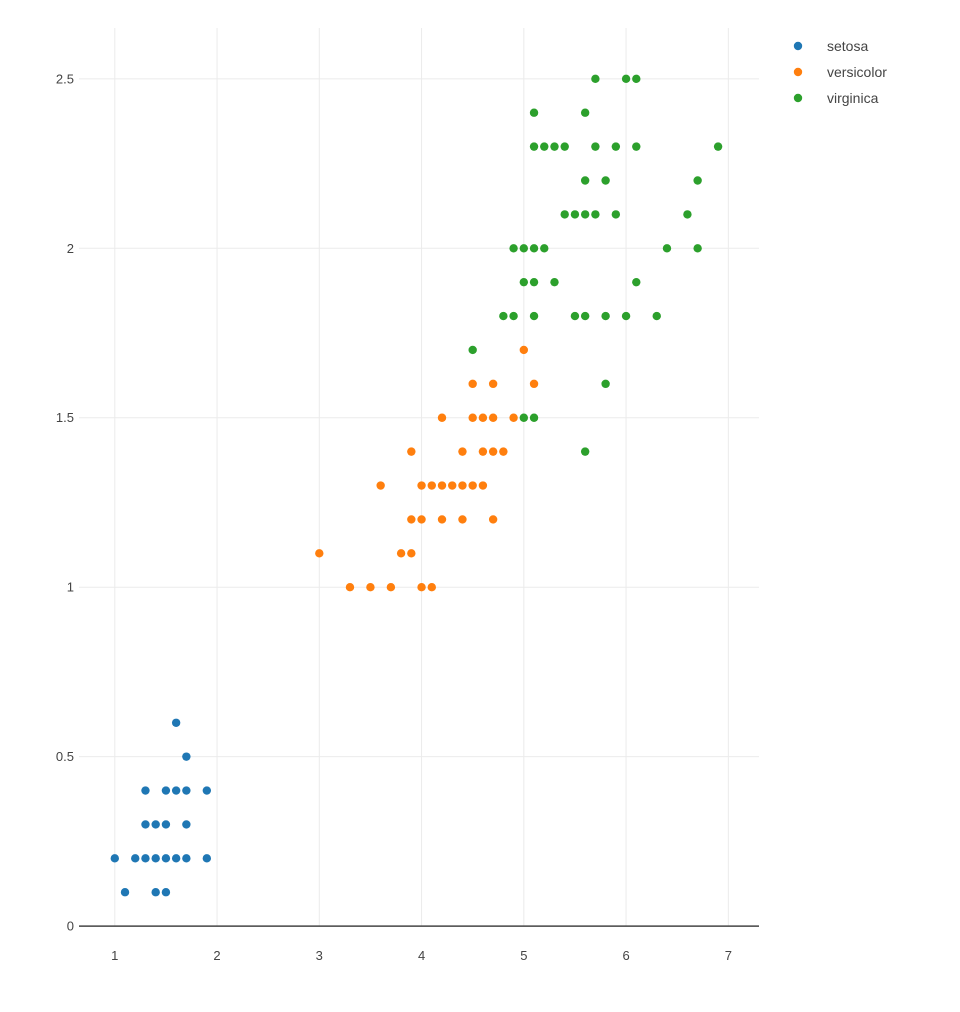  Describe the element at coordinates (114, 955) in the screenshot. I see `x-tick-label: 1` at that location.